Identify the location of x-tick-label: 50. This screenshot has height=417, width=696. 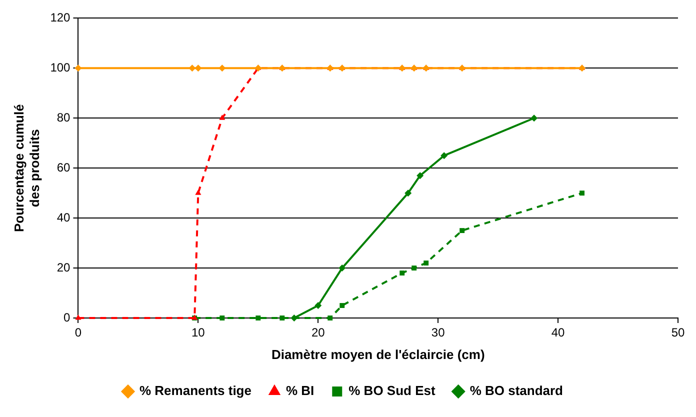
(678, 333).